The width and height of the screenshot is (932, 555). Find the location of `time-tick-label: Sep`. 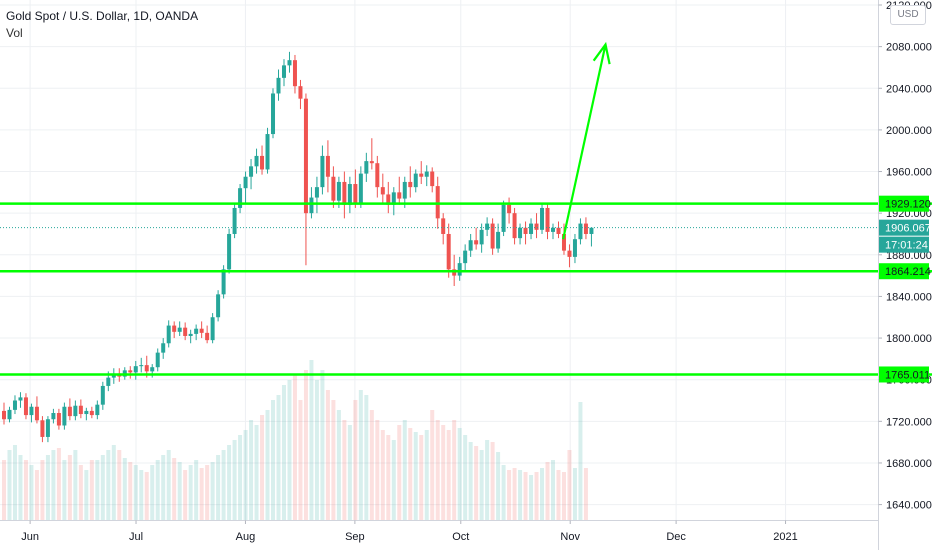

time-tick-label: Sep is located at coordinates (355, 537).